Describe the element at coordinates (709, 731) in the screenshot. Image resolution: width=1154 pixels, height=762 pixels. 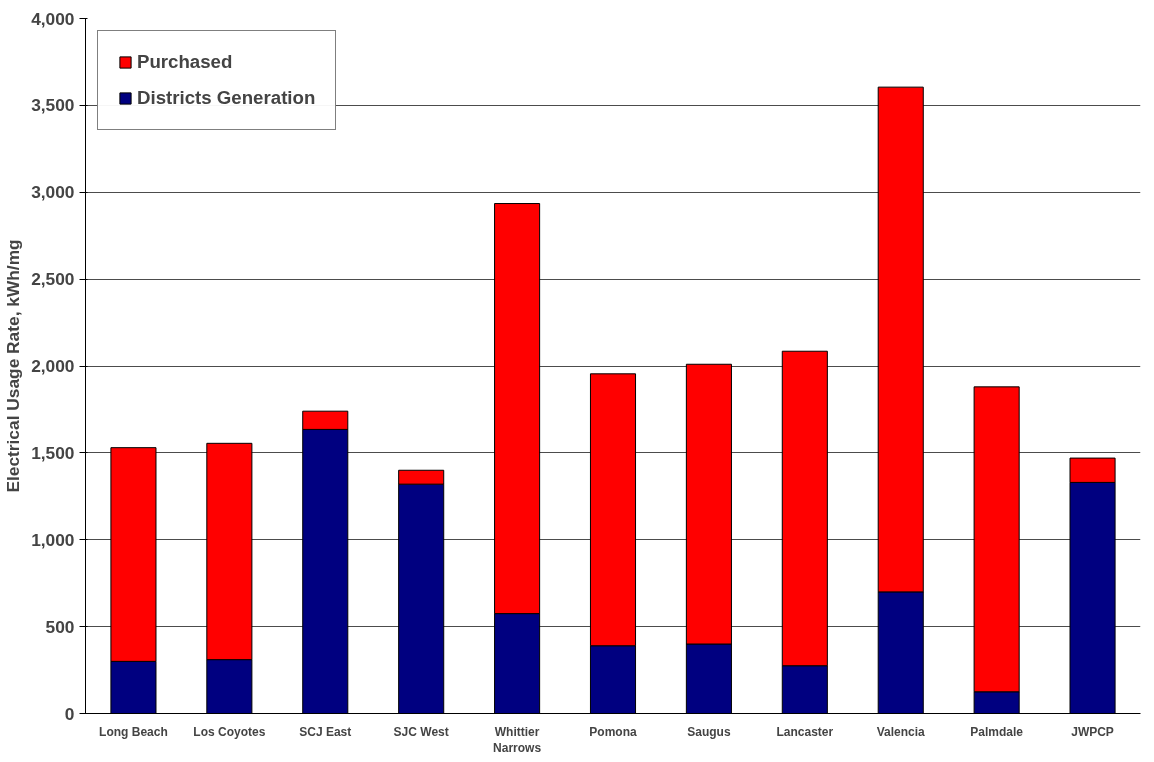
I see `x-tick-label: Saugus` at that location.